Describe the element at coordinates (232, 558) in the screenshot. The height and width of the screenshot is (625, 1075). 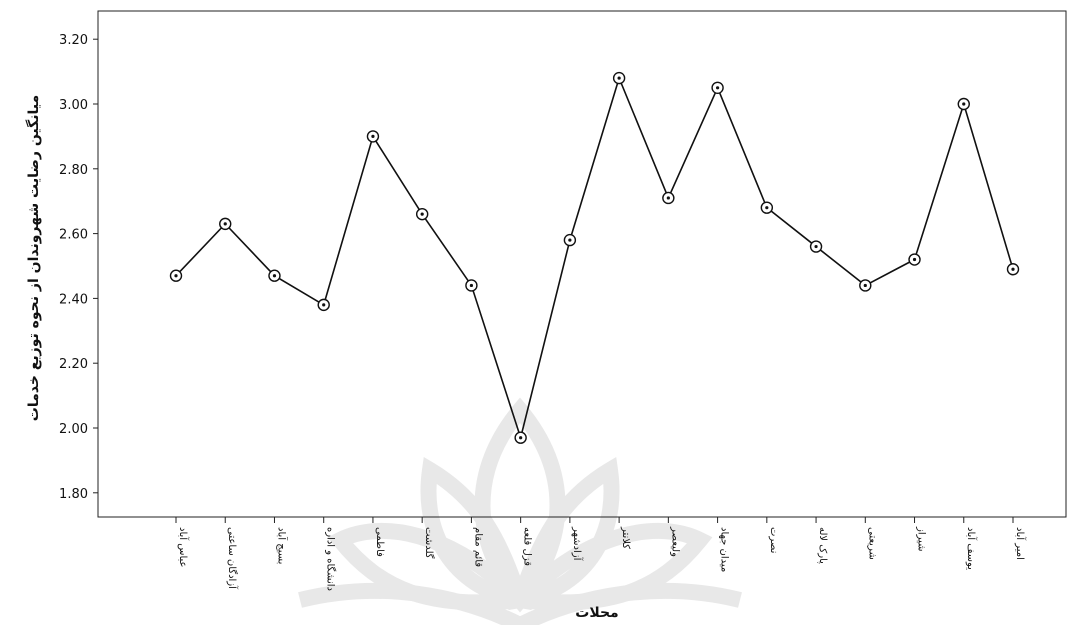
I see `x-category-label: آزادگان ساعتی` at that location.